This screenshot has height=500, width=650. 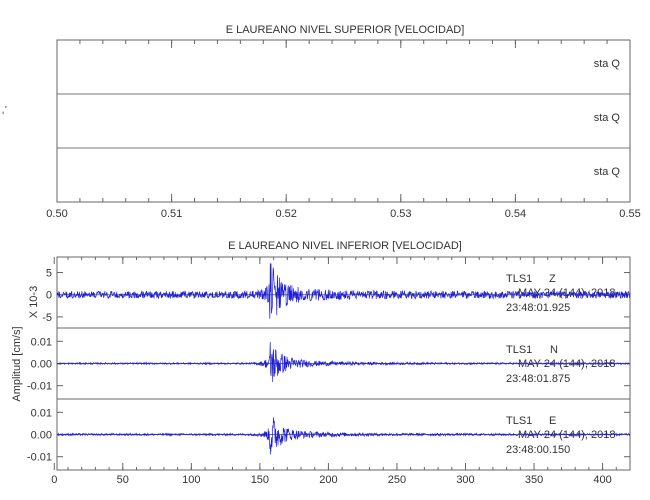 What do you see at coordinates (552, 421) in the screenshot?
I see `component-label: E` at bounding box center [552, 421].